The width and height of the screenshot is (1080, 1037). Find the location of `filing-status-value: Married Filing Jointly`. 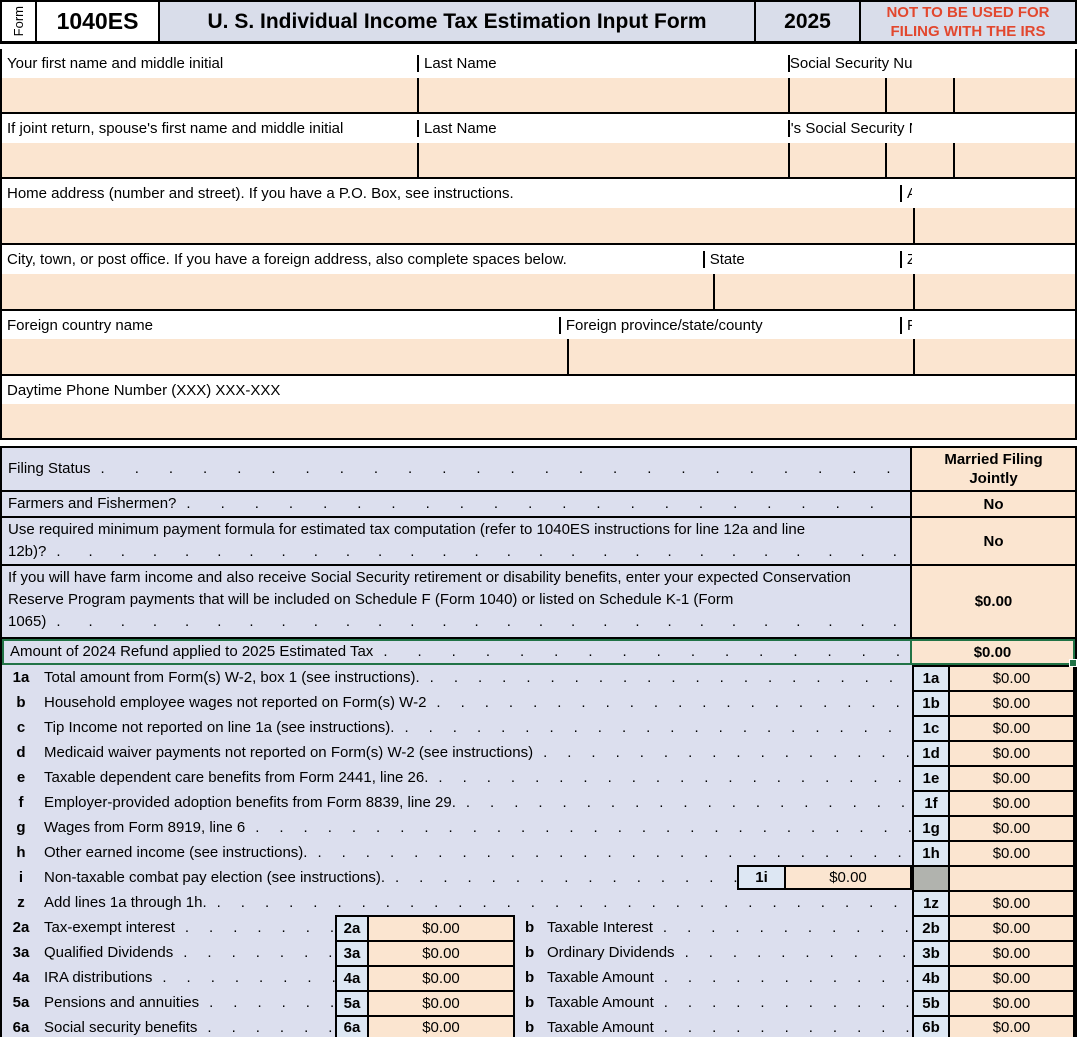

filing-status-value: Married Filing Jointly is located at coordinates (993, 469).